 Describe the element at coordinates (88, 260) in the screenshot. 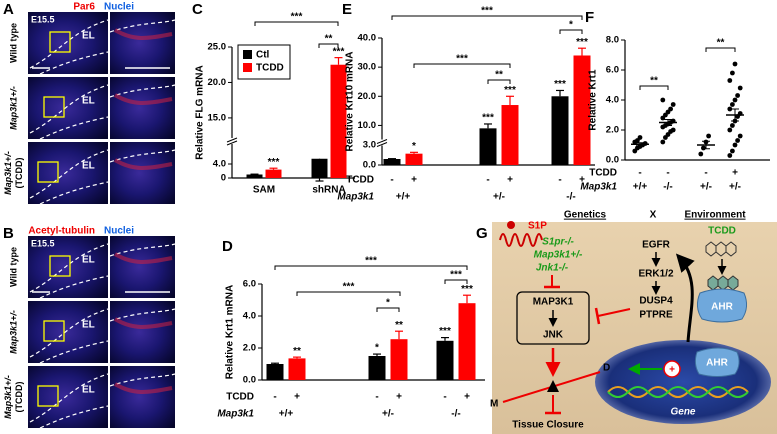

I see `region-label: EL` at that location.